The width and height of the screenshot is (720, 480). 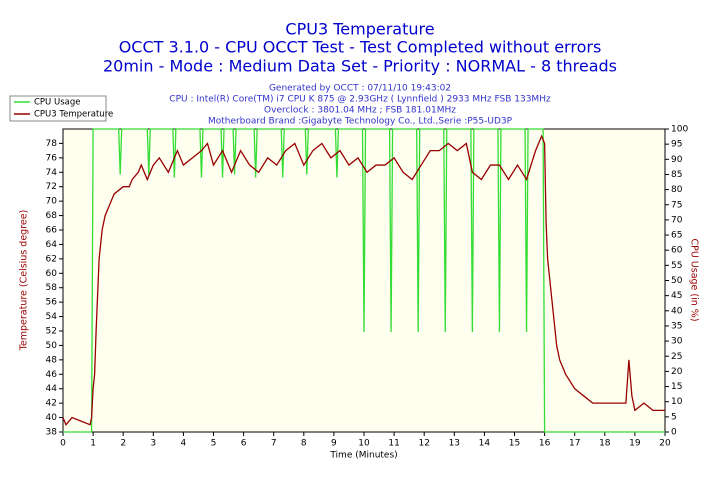 I want to click on y2-tick-label: 100, so click(x=679, y=130).